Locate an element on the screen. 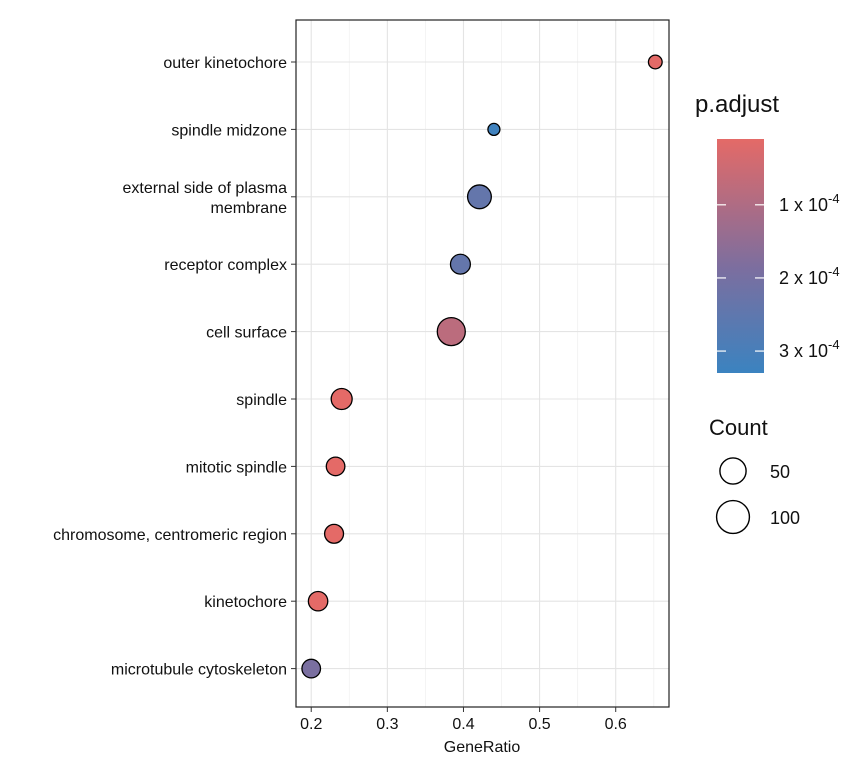 Image resolution: width=867 pixels, height=764 pixels. size-legend-label: 50 is located at coordinates (780, 472).